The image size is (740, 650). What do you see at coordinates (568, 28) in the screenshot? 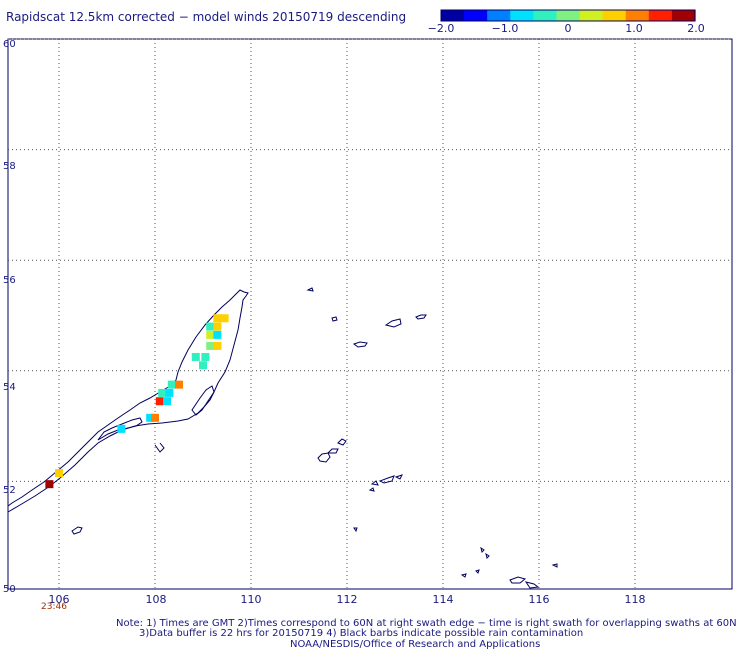
I see `colorbar-label: 0` at bounding box center [568, 28].